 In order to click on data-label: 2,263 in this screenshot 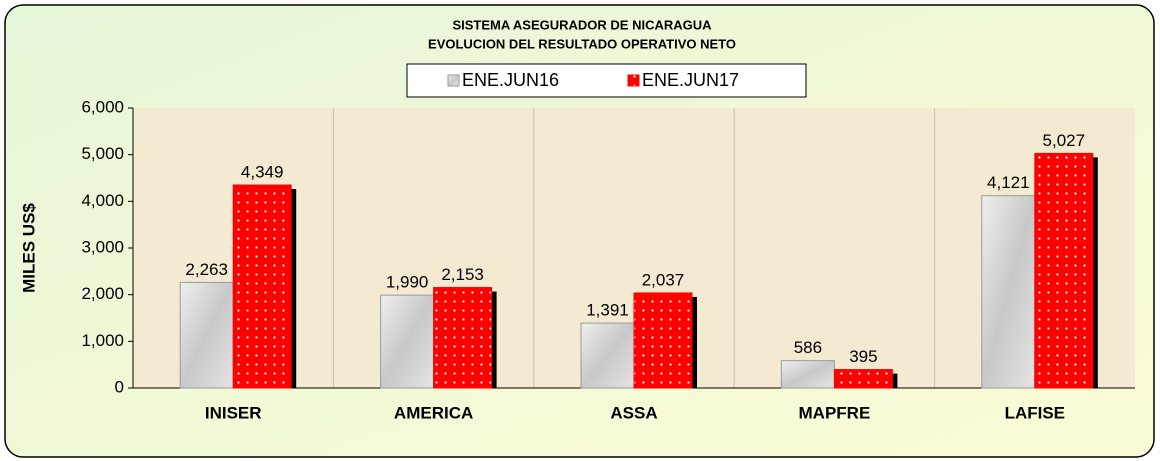, I will do `click(206, 269)`.